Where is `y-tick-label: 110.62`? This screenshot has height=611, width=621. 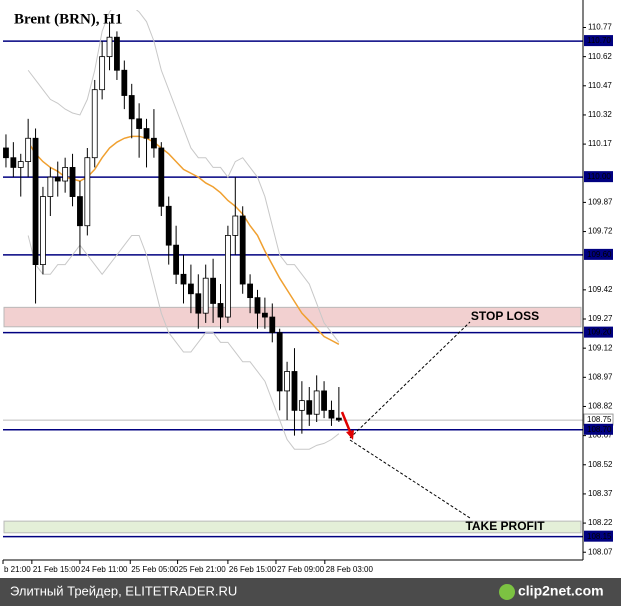 y-tick-label: 110.62 is located at coordinates (600, 56).